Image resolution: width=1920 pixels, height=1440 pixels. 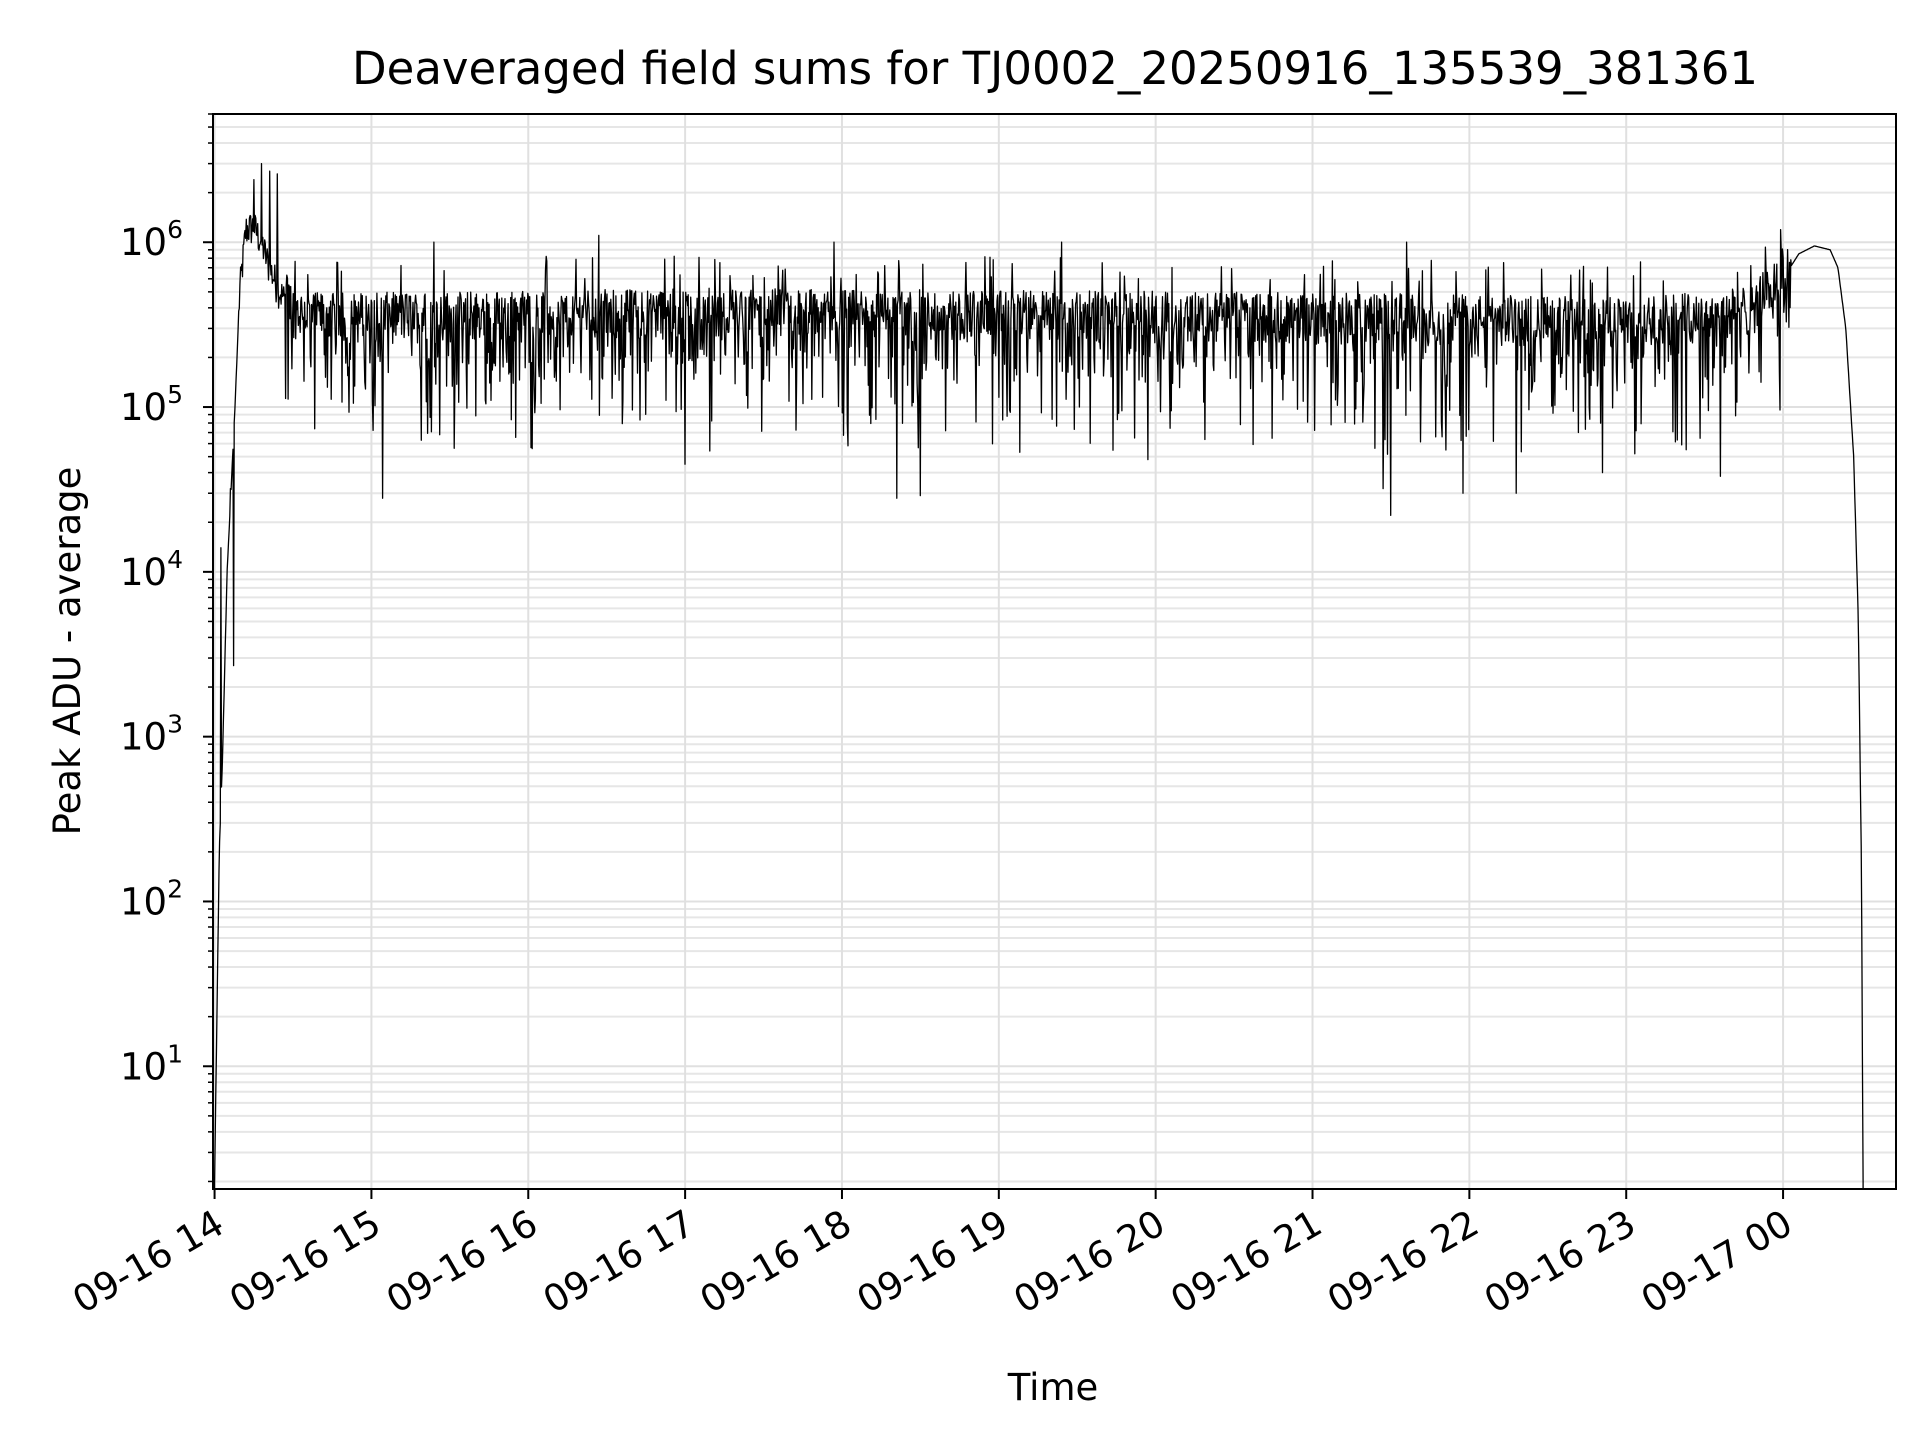 I want to click on y-tick-label: 10⁴, so click(x=151, y=569).